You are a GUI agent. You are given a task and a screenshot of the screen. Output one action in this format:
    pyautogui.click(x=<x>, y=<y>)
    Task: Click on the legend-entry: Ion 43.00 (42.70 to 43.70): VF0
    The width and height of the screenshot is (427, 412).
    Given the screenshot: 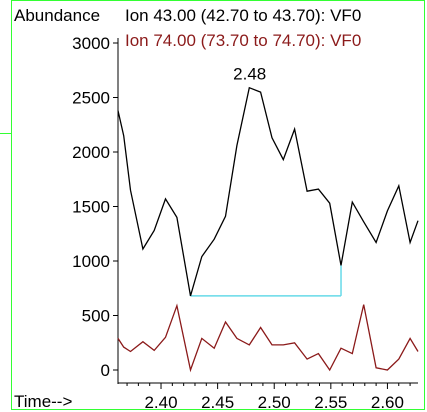 What is the action you would take?
    pyautogui.click(x=243, y=15)
    